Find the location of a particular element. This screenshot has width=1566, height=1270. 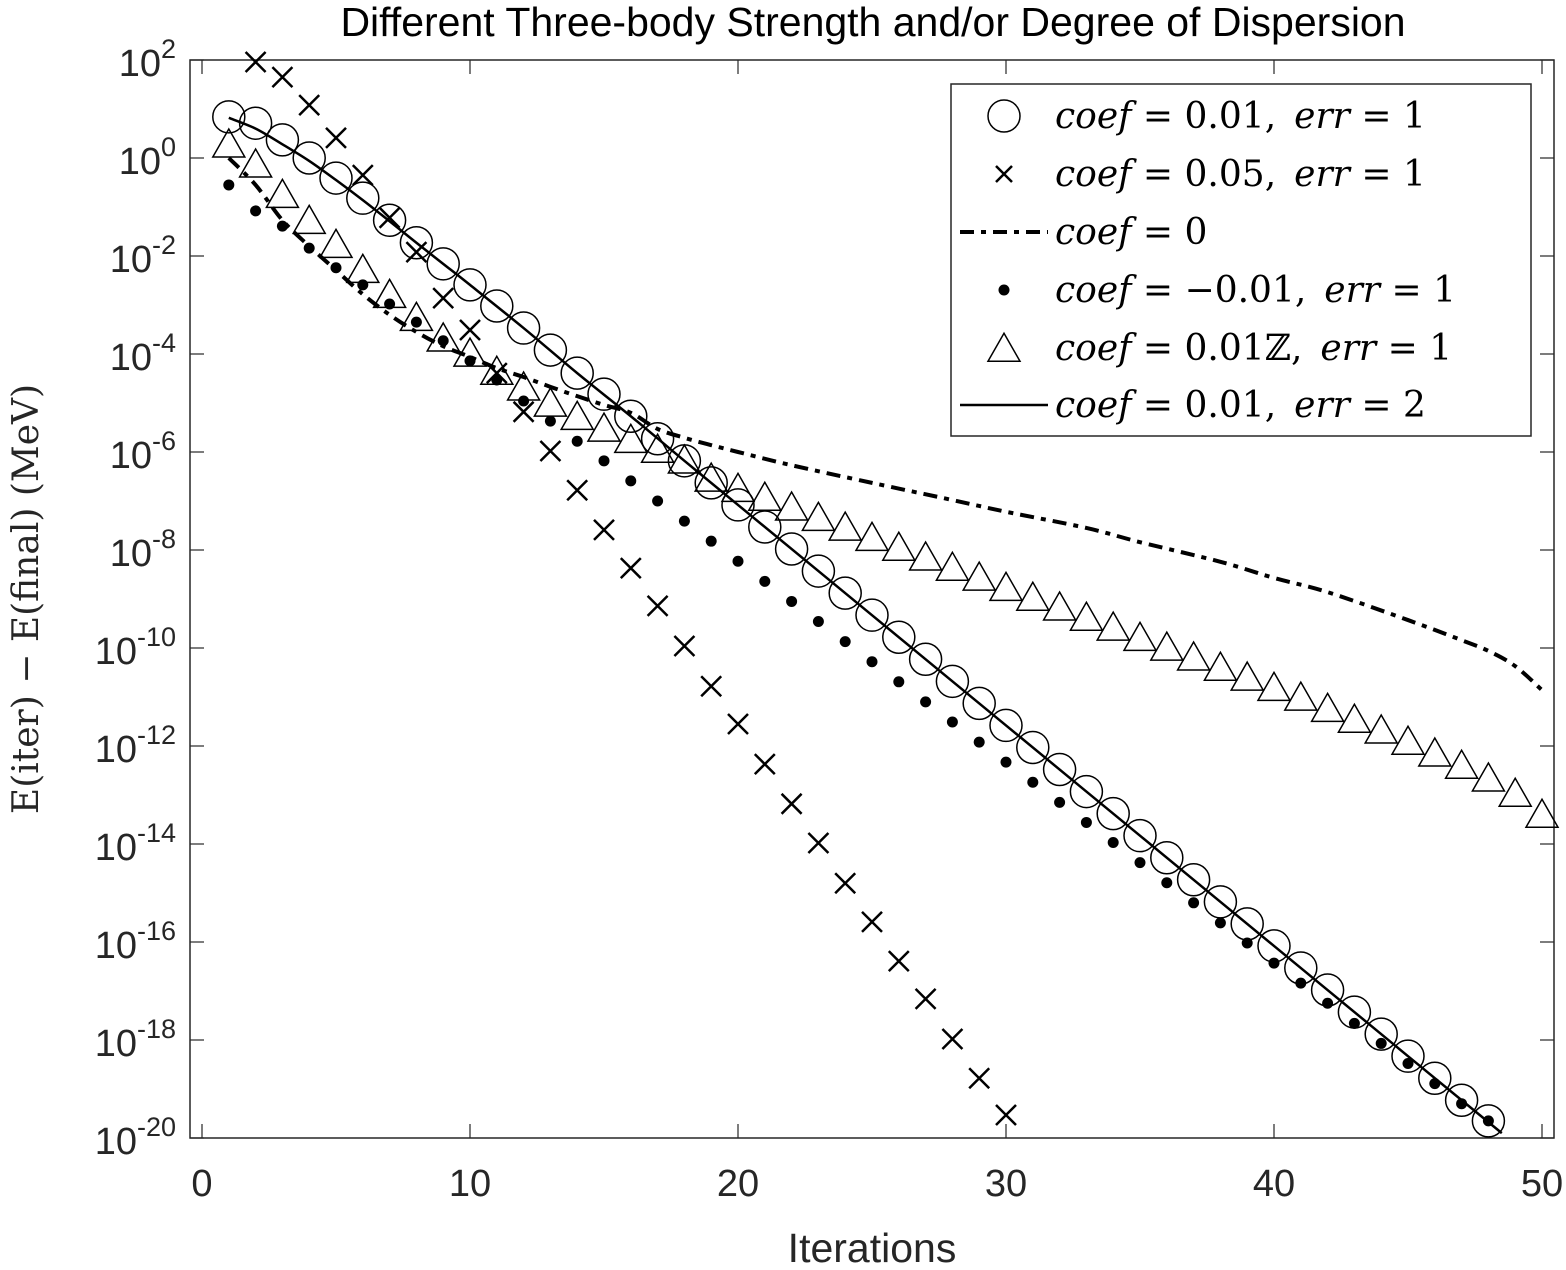

y-tick-label: 10⁻²⁰ is located at coordinates (135, 1137).